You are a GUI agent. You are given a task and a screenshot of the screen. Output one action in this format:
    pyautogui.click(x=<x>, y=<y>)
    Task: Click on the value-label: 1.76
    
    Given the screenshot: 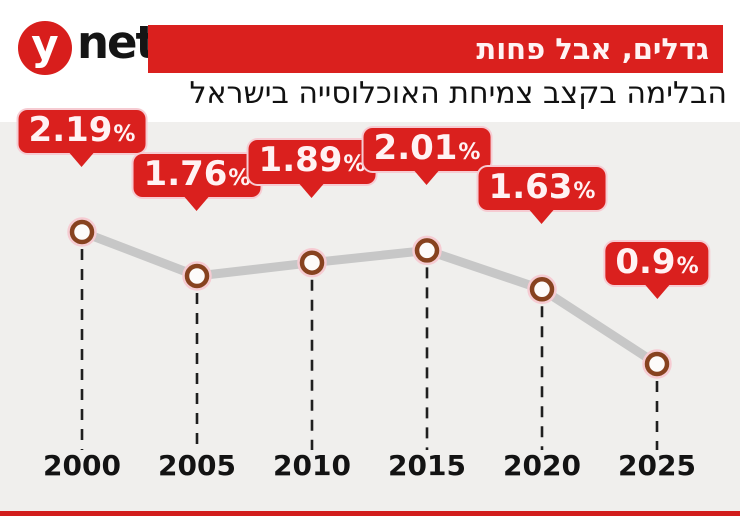 What is the action you would take?
    pyautogui.click(x=185, y=173)
    